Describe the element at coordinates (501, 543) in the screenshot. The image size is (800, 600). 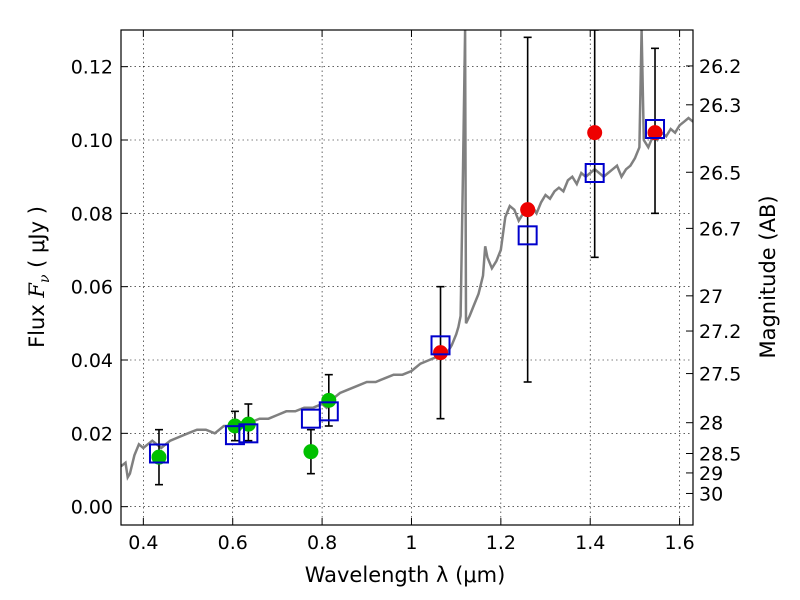
I see `x-tick-label: 1.2` at that location.